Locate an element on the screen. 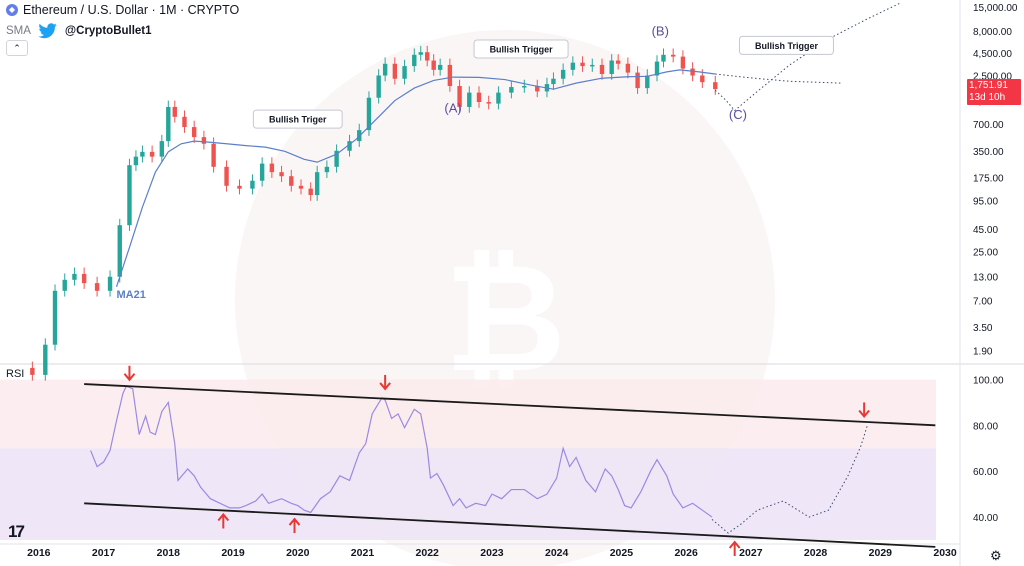  sma-label: SMA is located at coordinates (18, 31).